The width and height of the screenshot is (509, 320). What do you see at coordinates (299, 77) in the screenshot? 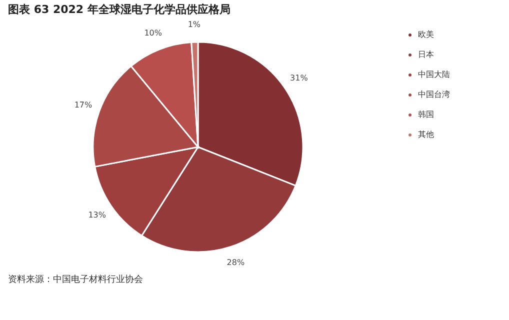
I see `data-label: 31%` at bounding box center [299, 77].